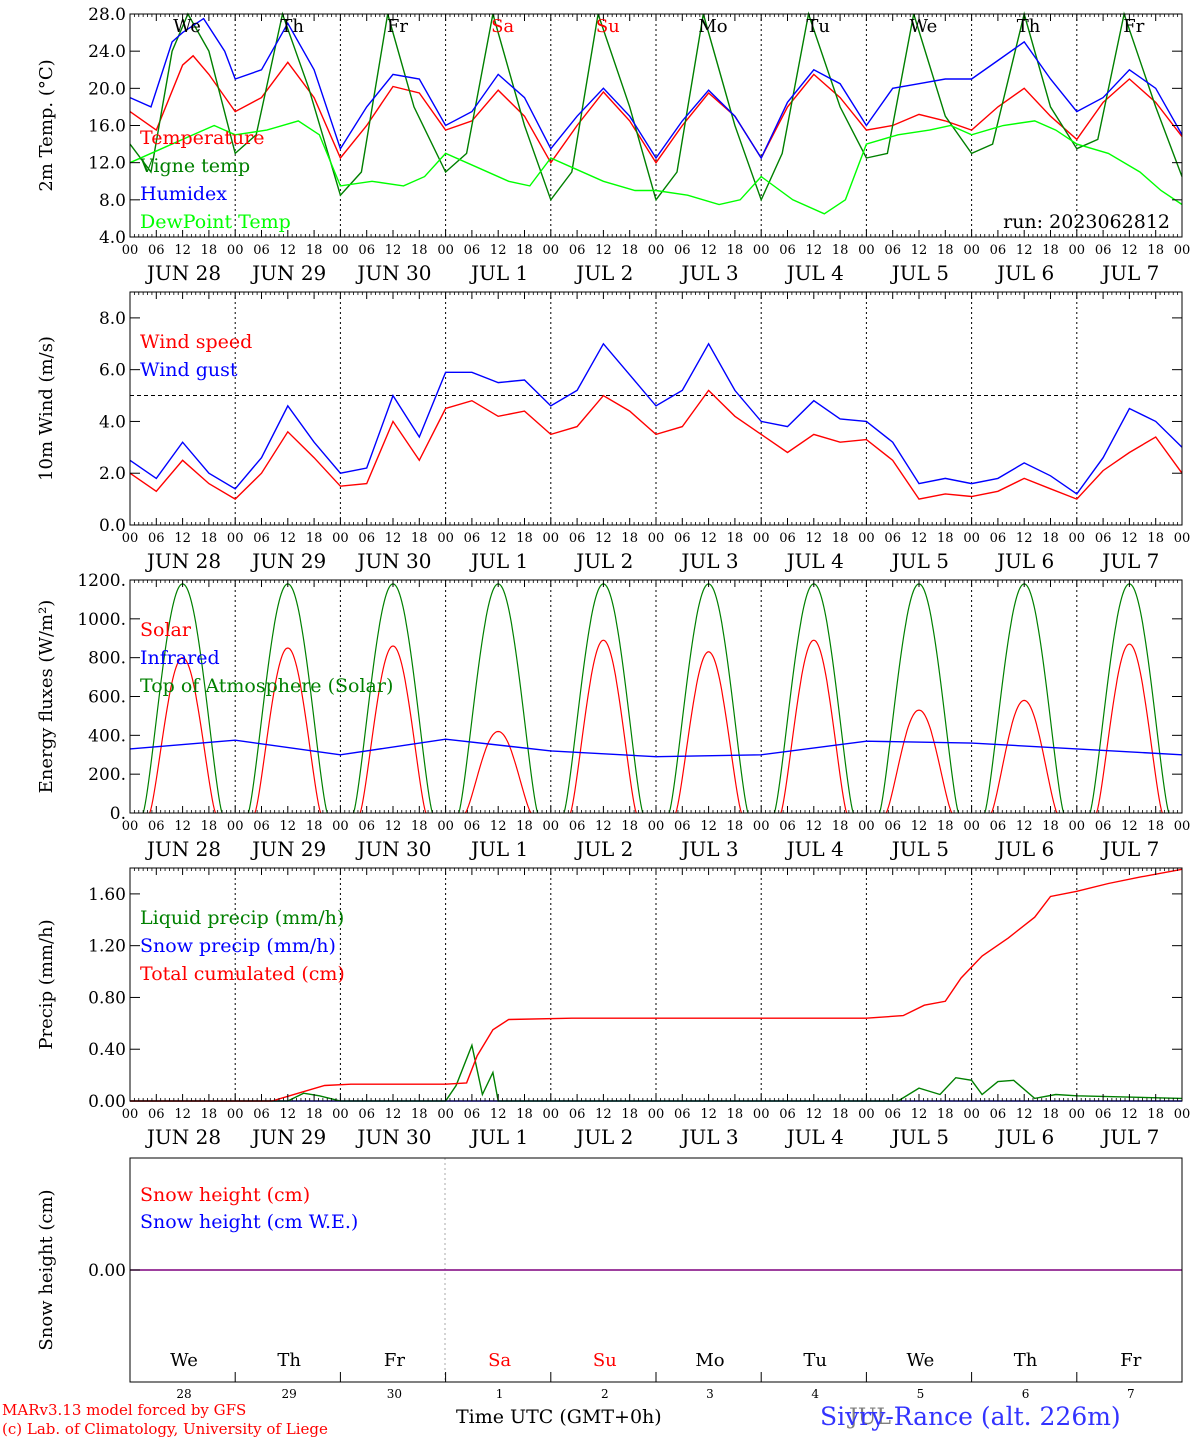 This screenshot has width=1194, height=1440. Describe the element at coordinates (394, 1394) in the screenshot. I see `day-number-label: 30` at that location.